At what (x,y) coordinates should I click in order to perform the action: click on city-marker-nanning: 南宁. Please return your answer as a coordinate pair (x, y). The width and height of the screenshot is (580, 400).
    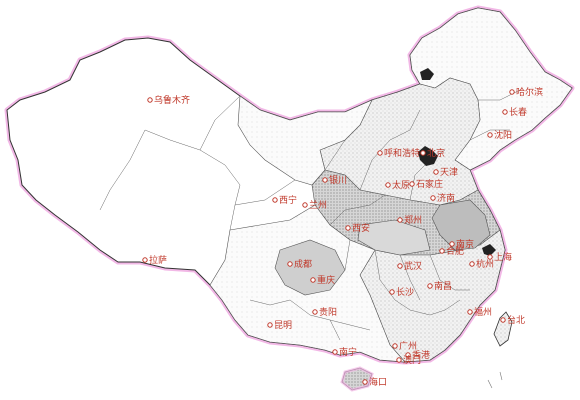
    Looking at the image, I should click on (344, 352).